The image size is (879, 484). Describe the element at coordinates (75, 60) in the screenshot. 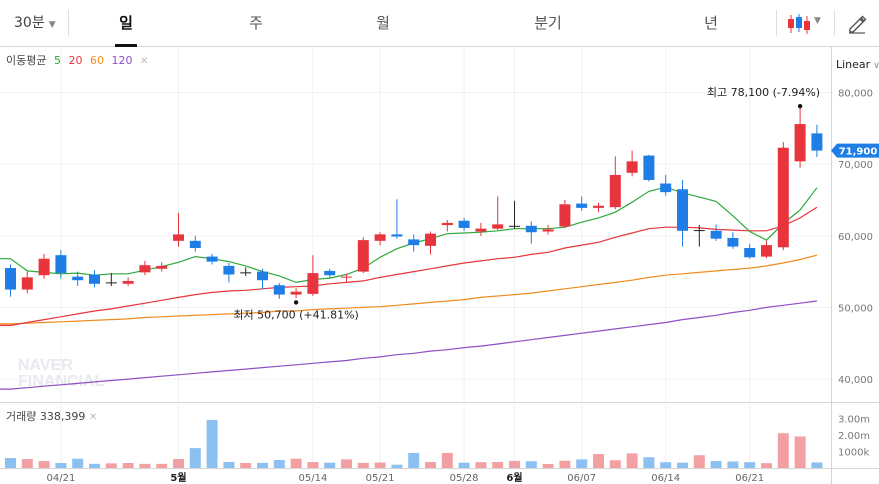

I see `ma20-label: 20` at that location.